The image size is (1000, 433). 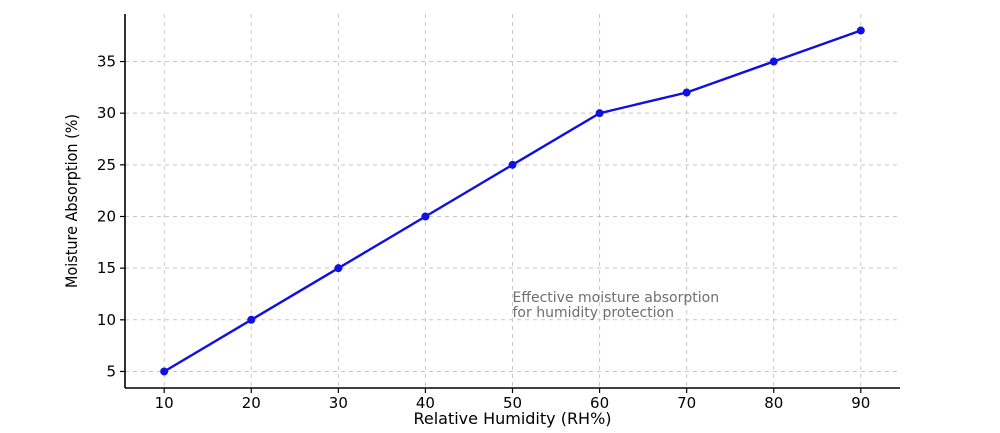 What do you see at coordinates (425, 403) in the screenshot?
I see `x-tick-label: 40` at bounding box center [425, 403].